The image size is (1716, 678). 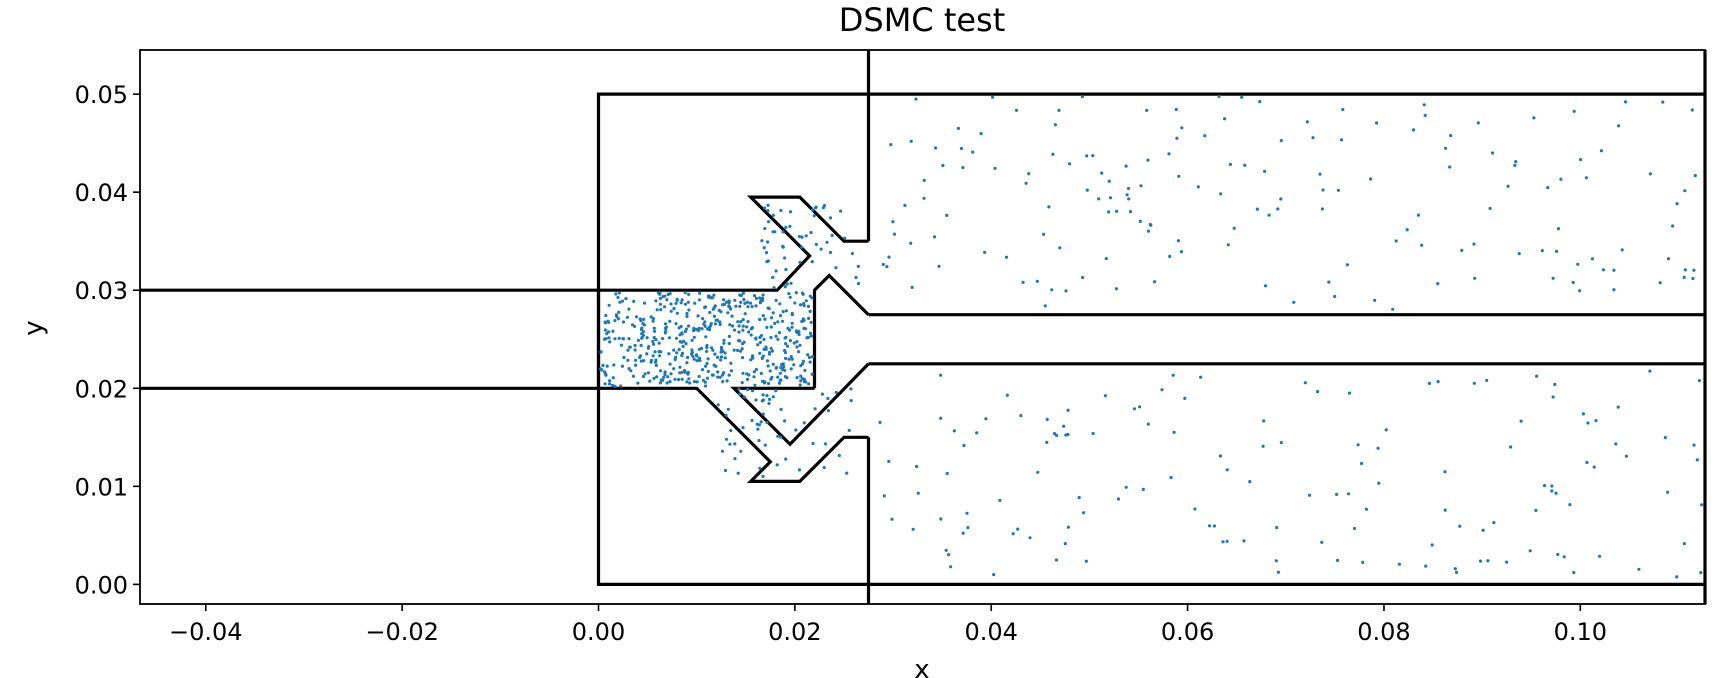 What do you see at coordinates (101, 389) in the screenshot?
I see `y-tick-label: 0.02` at bounding box center [101, 389].